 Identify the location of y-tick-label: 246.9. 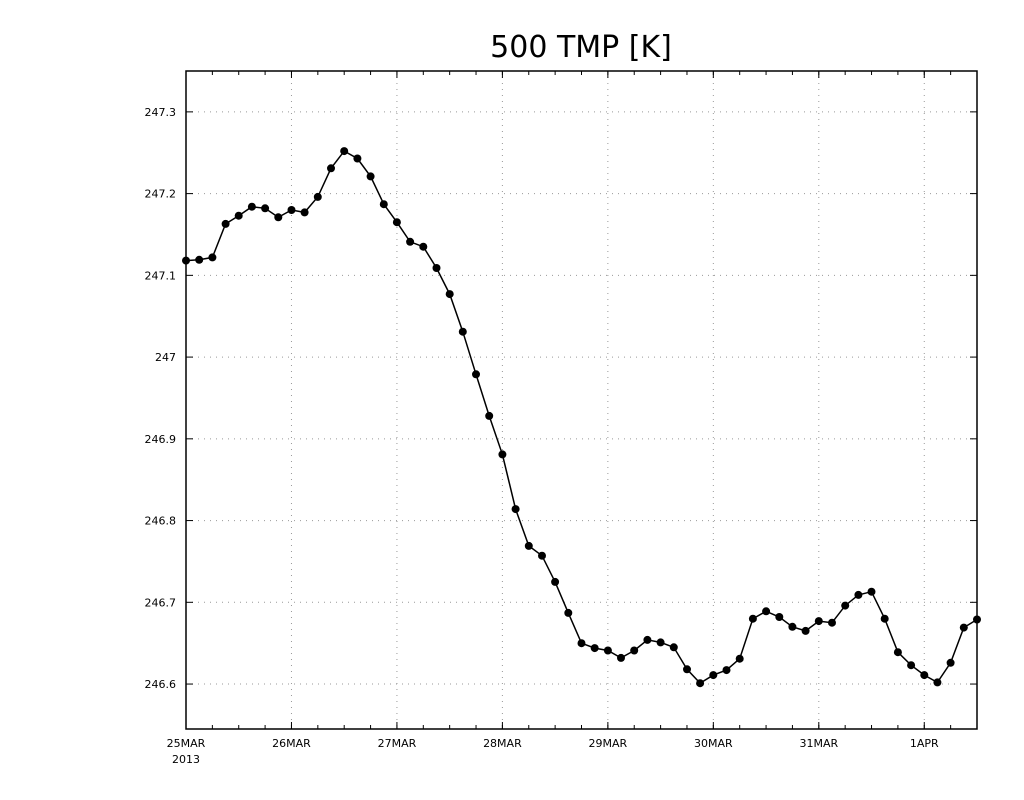
(161, 439).